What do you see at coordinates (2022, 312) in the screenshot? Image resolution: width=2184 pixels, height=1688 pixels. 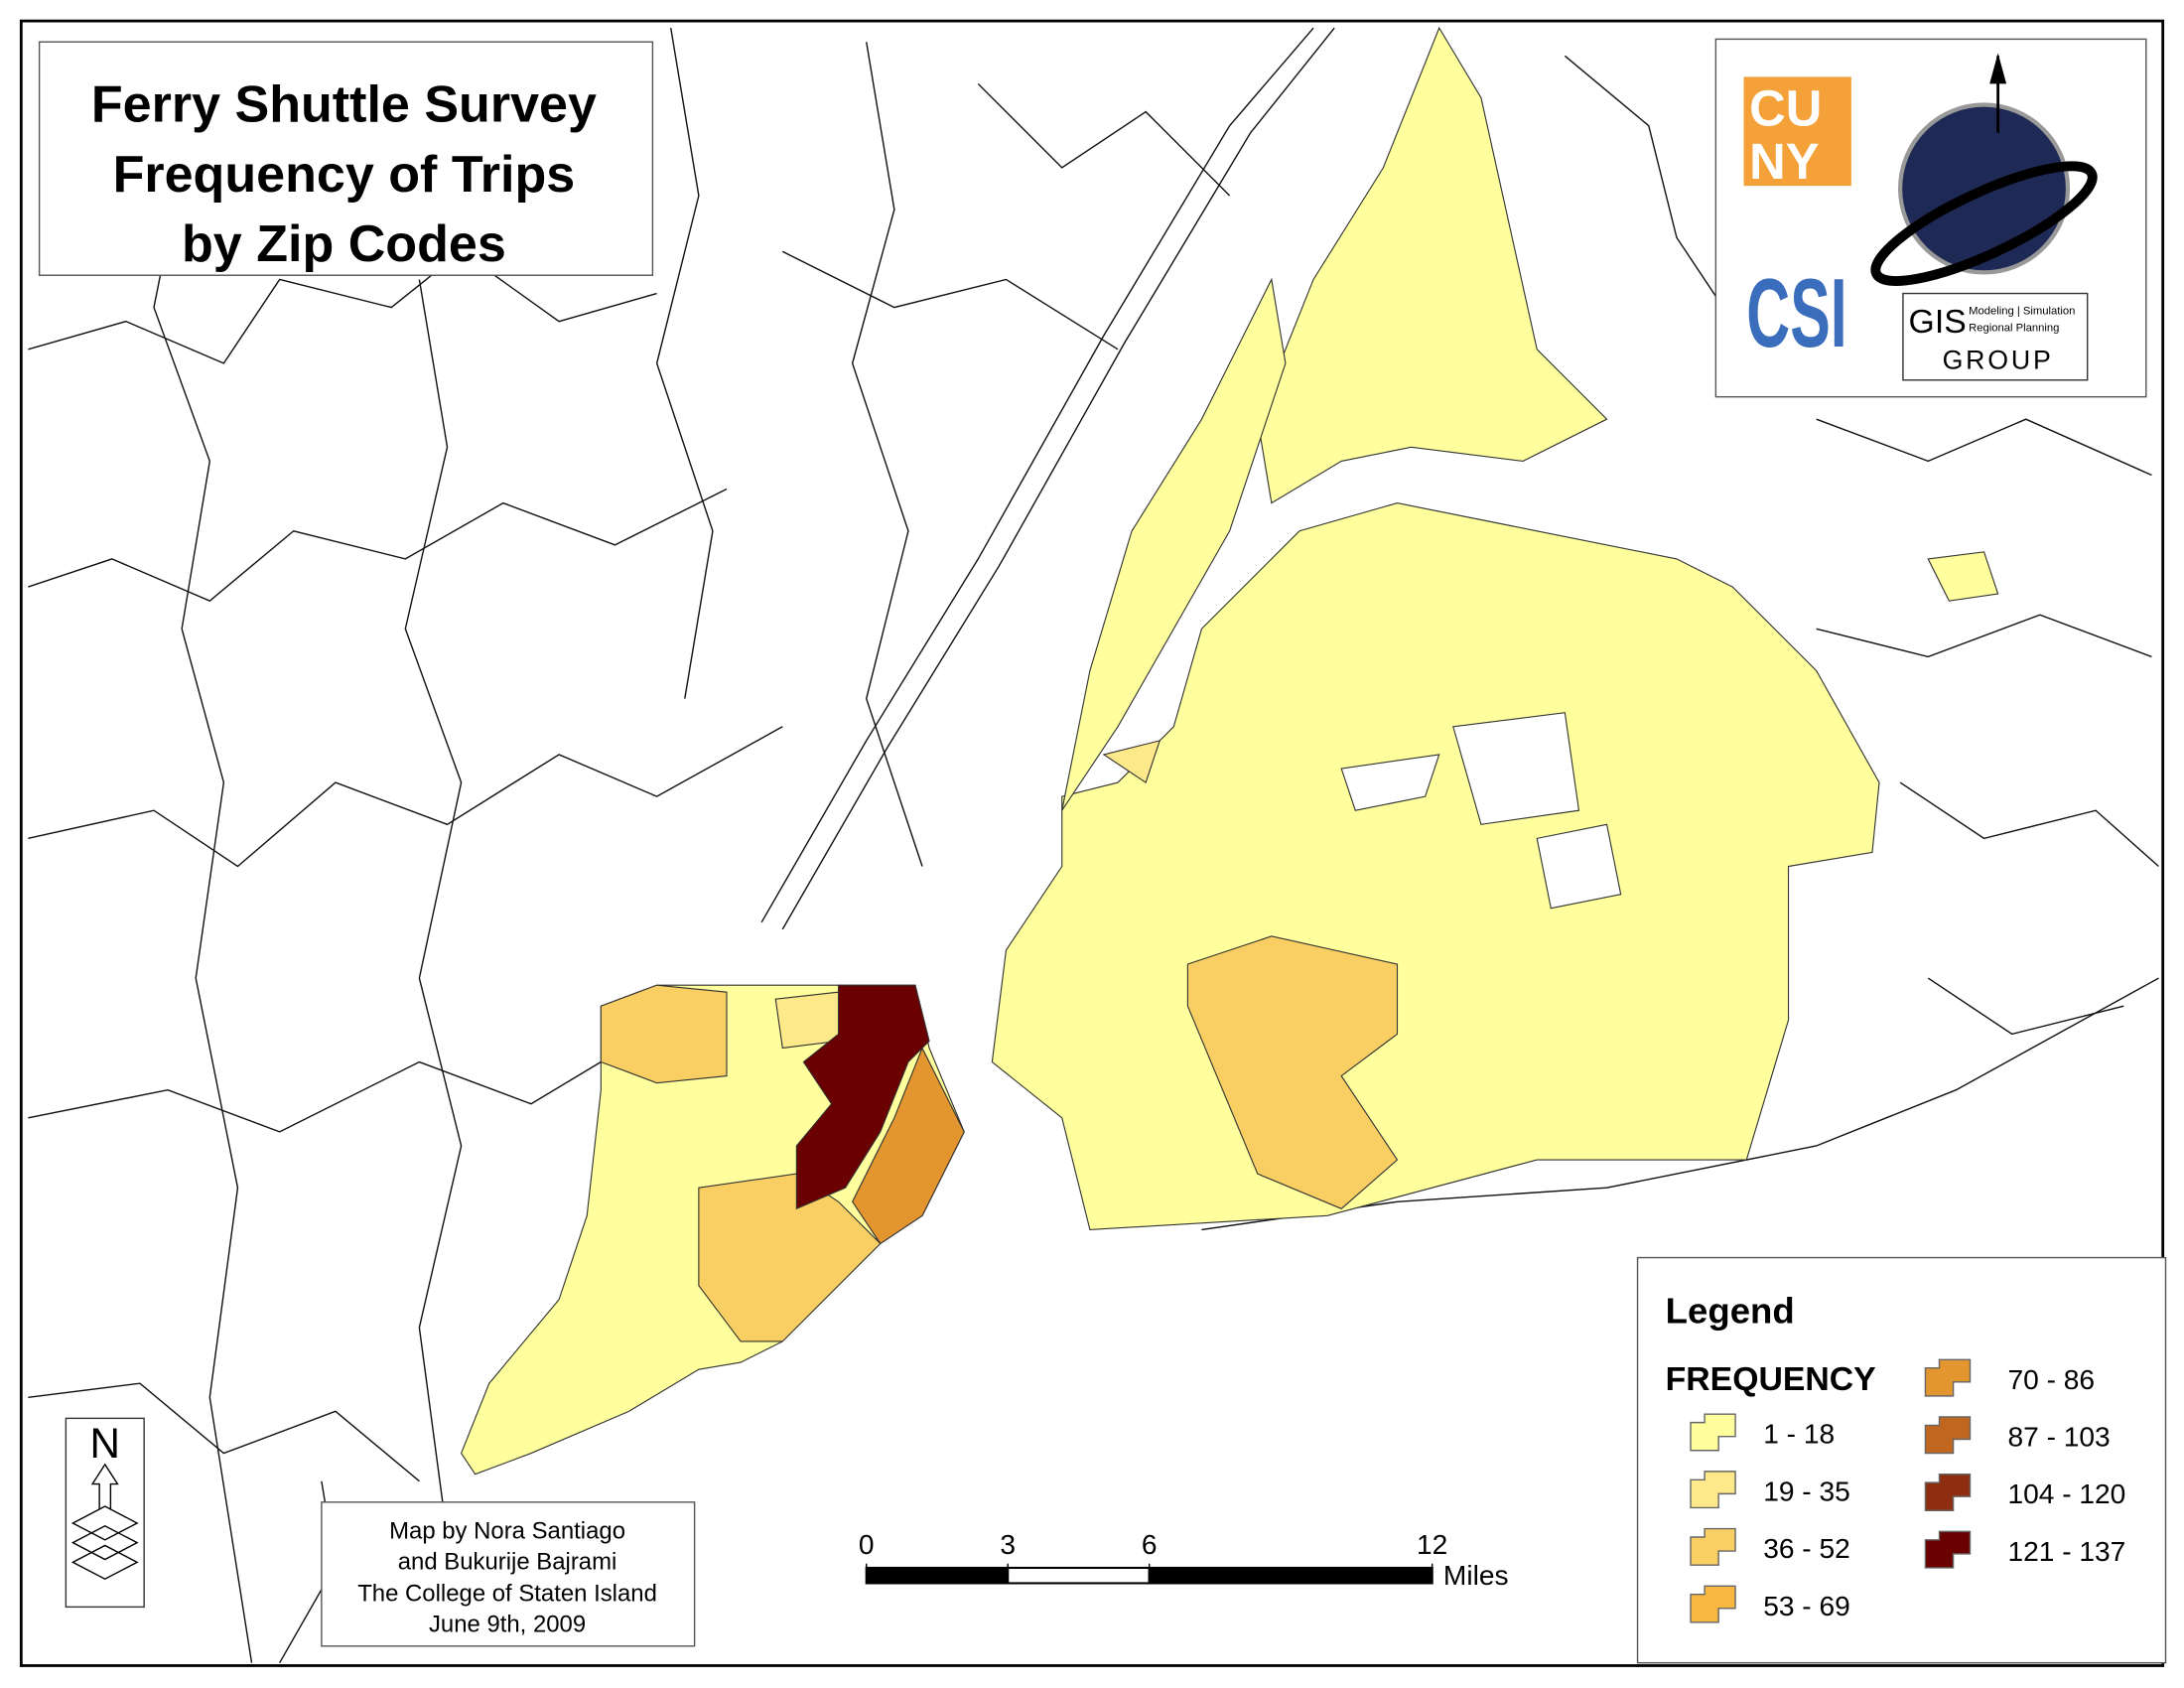 I see `gis-sub: Modeling | Simulation` at bounding box center [2022, 312].